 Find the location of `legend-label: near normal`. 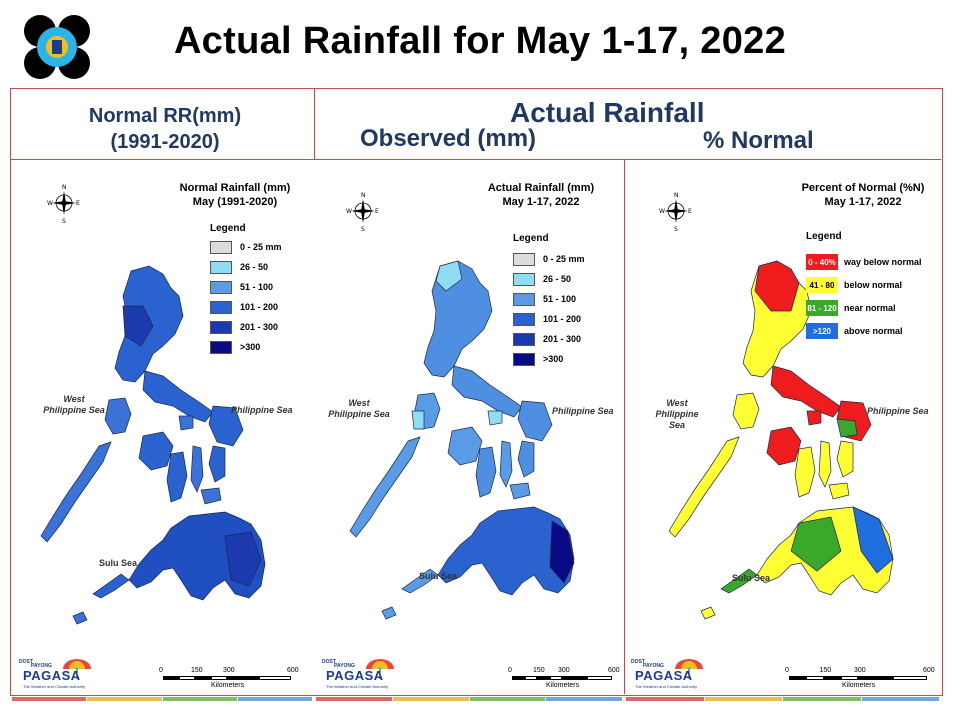

legend-label: near normal is located at coordinates (870, 308).